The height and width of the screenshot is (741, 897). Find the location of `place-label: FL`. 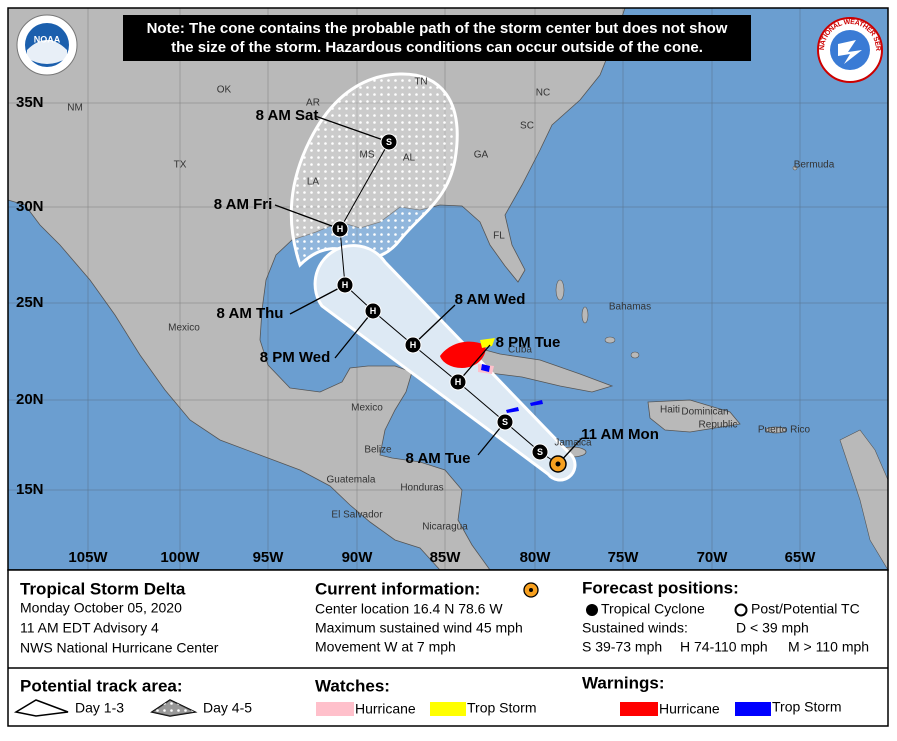

place-label: FL is located at coordinates (499, 236).